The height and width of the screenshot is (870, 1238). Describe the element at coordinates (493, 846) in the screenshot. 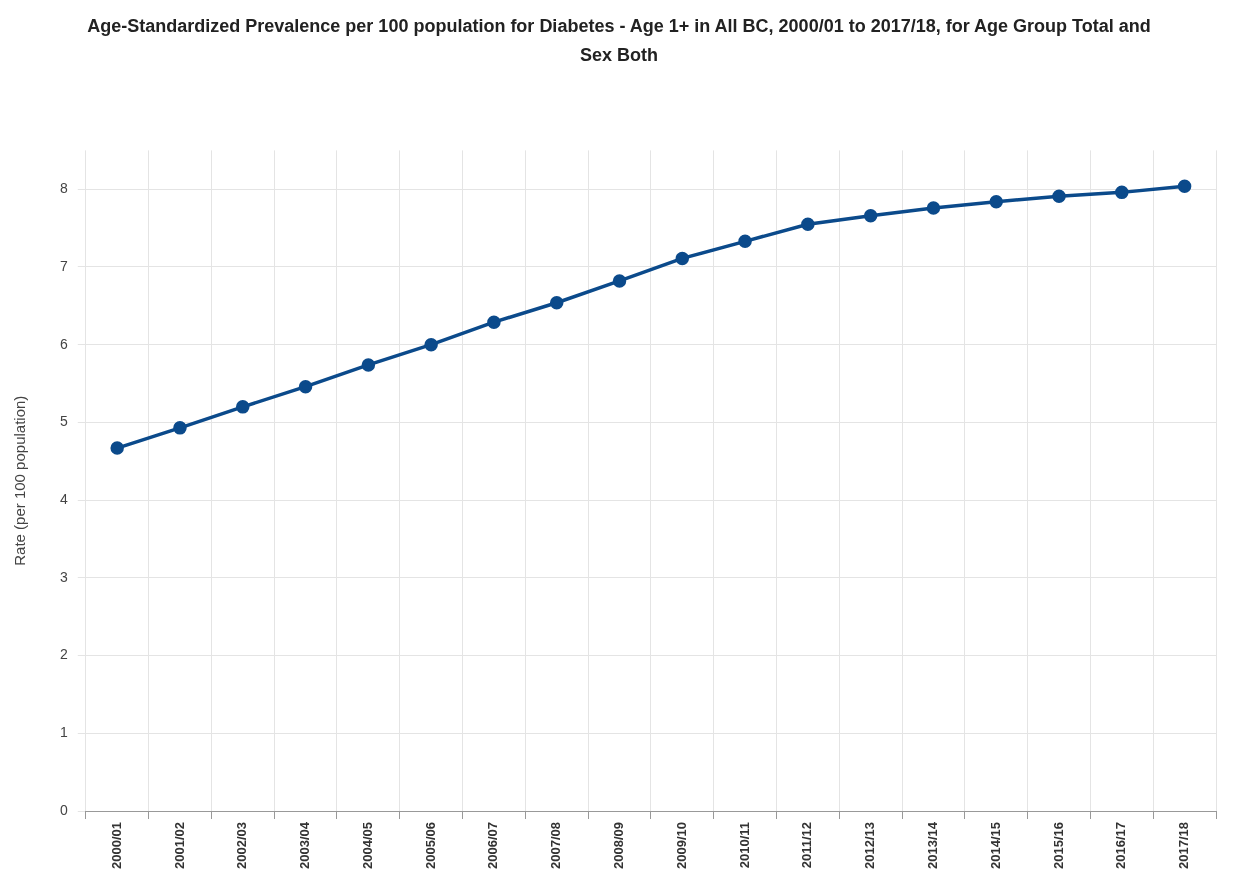

I see `x-tick-label: 2006/07` at that location.